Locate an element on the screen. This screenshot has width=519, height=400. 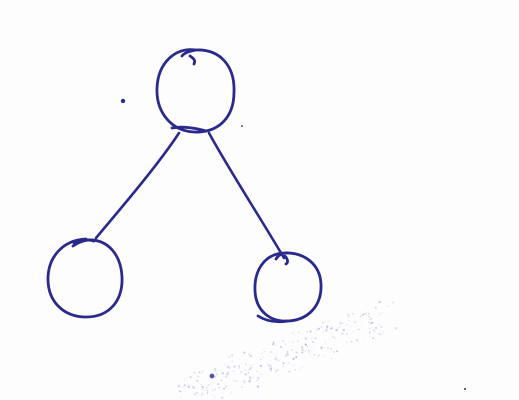
tree-node-right-child is located at coordinates (288, 287).